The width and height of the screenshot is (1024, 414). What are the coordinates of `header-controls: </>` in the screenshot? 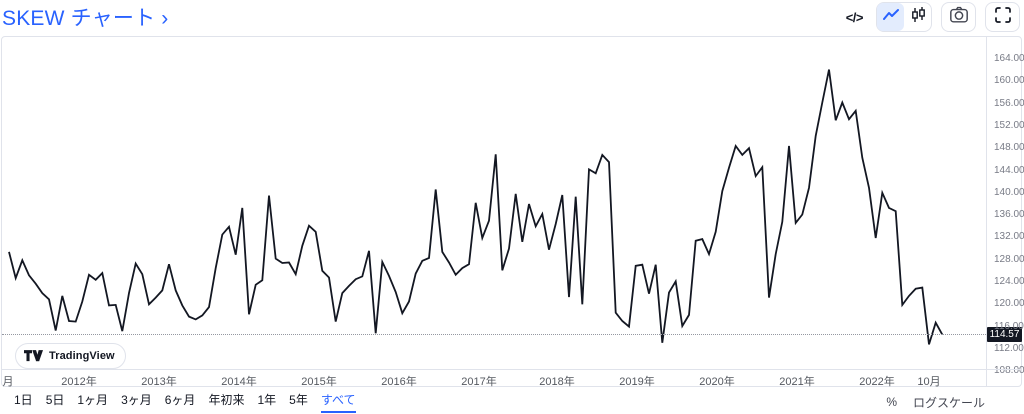 It's located at (930, 17).